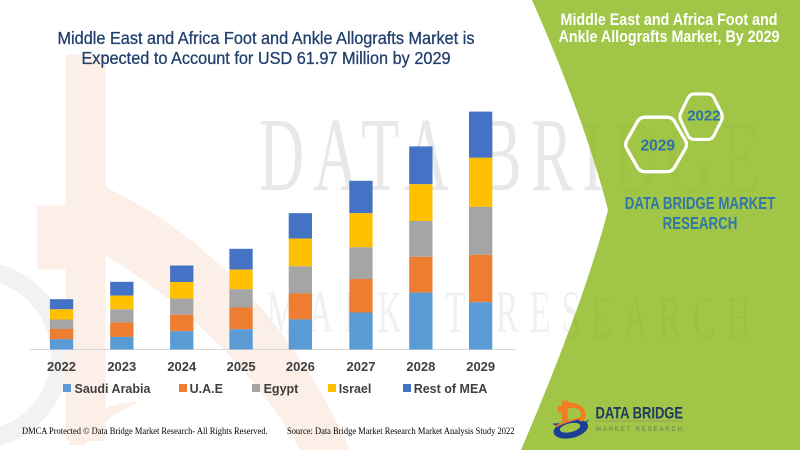 The image size is (800, 450). I want to click on svg-text: 2022, so click(703, 116).